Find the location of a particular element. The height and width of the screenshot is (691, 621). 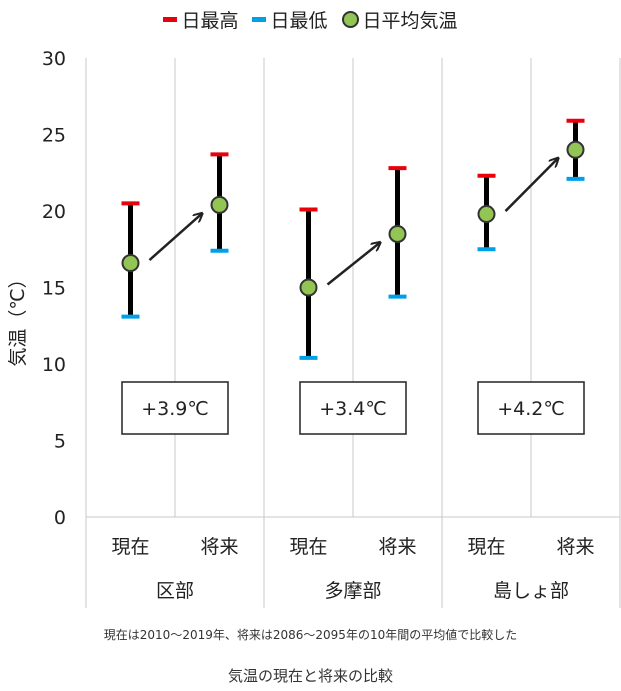

legend-avg-label: 日平均気温 is located at coordinates (410, 21).